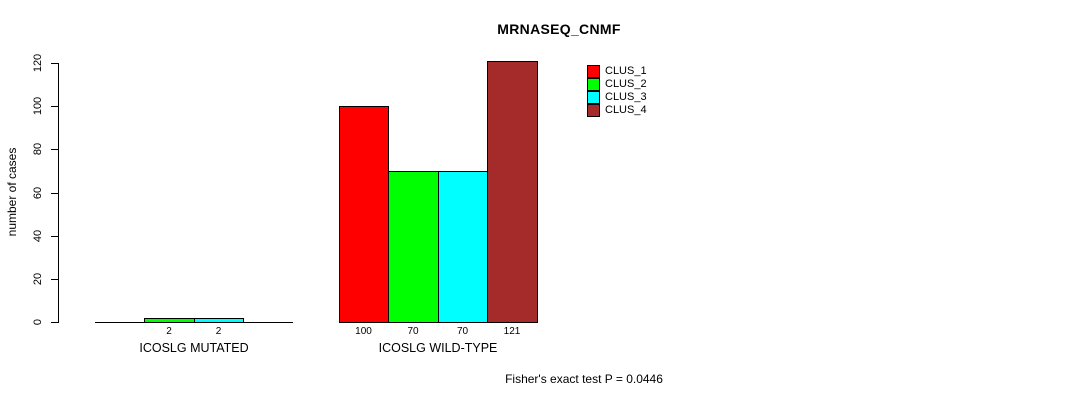 This screenshot has height=400, width=1090. What do you see at coordinates (626, 110) in the screenshot?
I see `legend-entry-label: CLUS_4` at bounding box center [626, 110].